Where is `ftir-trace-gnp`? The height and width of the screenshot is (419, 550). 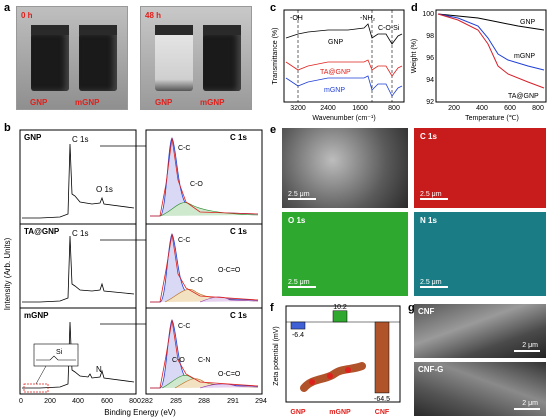
ftir-trace-gnp is located at coordinates (344, 34).